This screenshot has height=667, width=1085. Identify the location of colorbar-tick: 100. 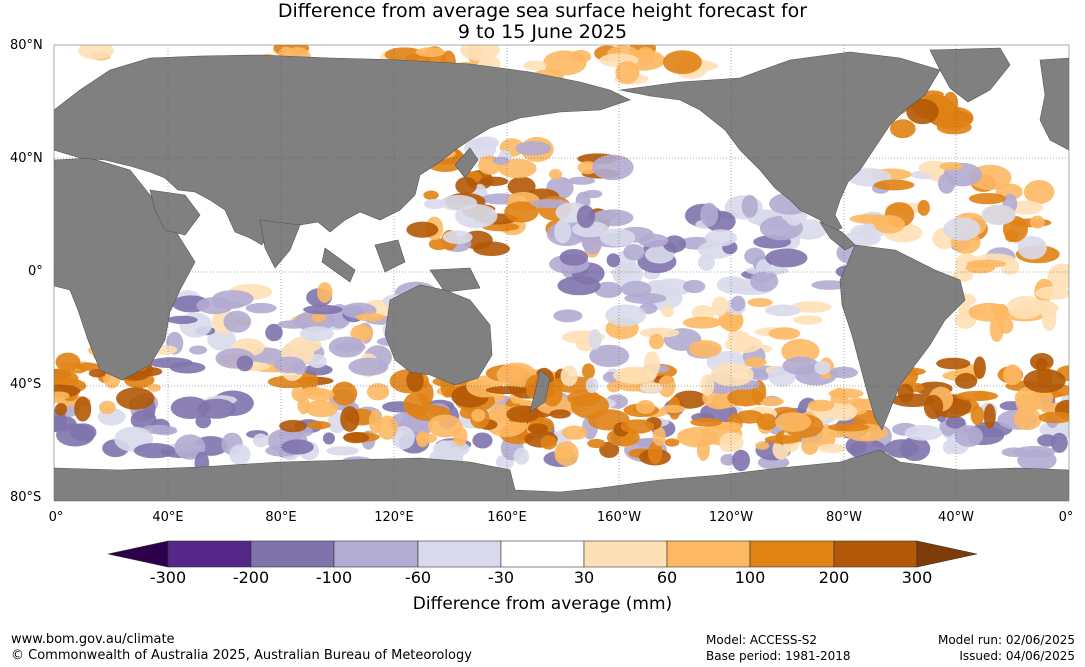
(750, 577).